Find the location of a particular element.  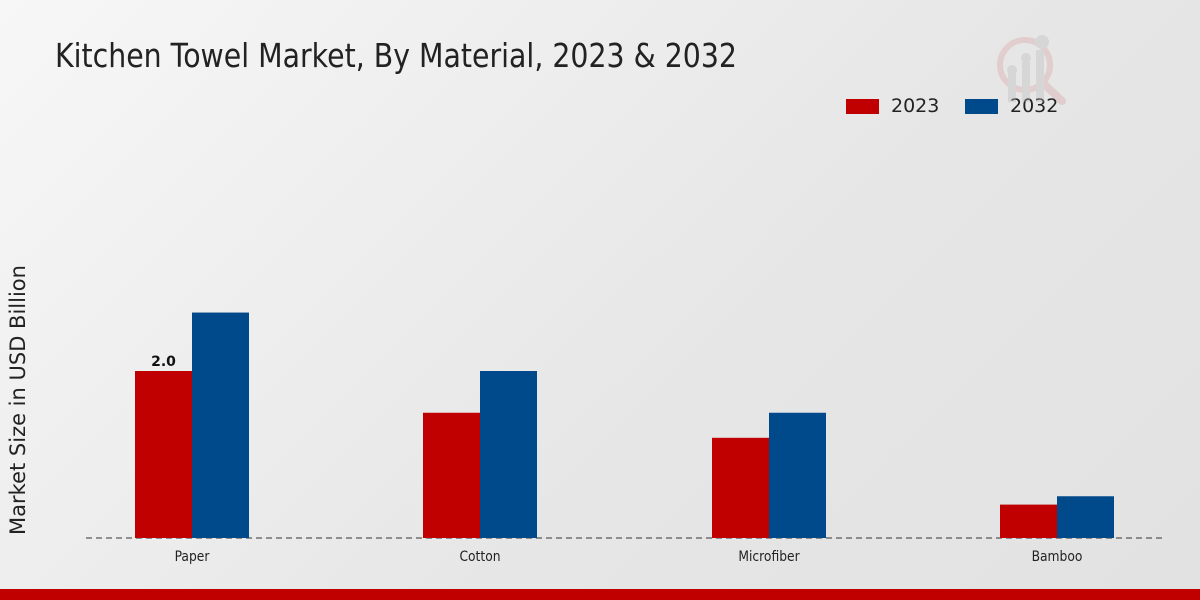

x-tick-label: Microfiber is located at coordinates (769, 557).